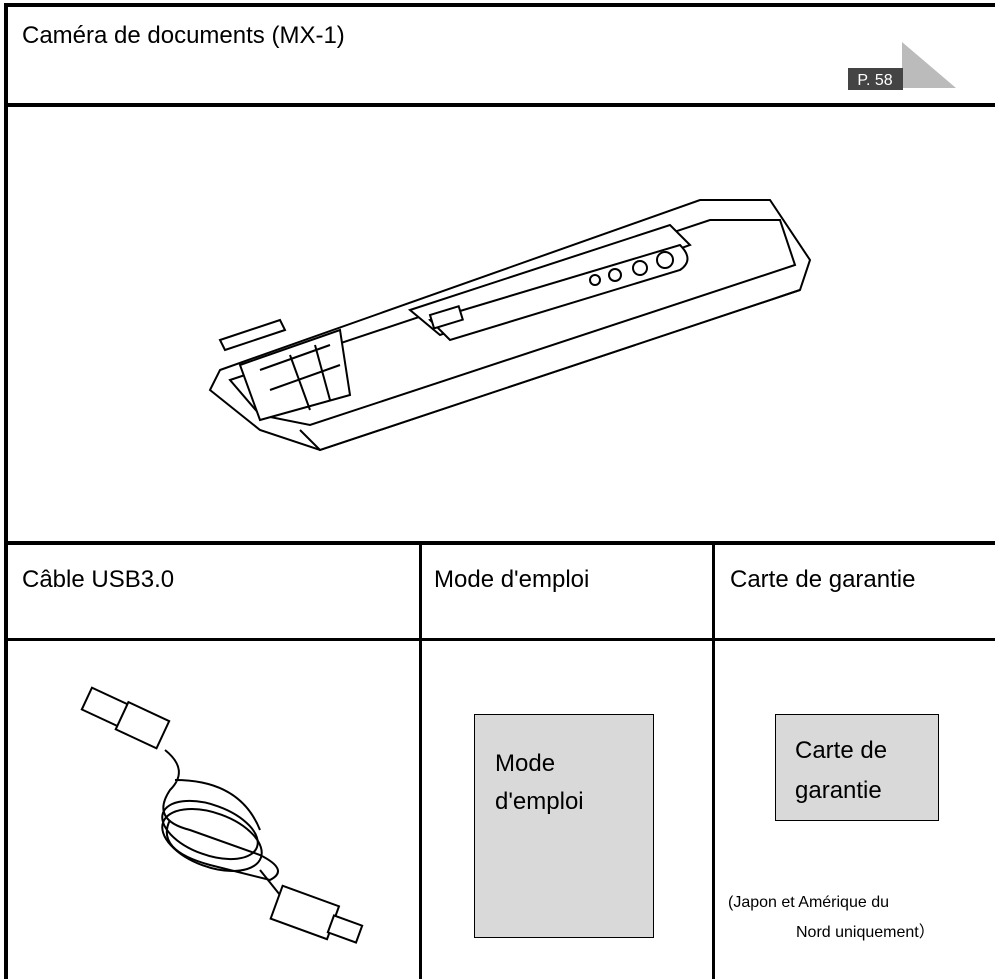 The image size is (995, 979). Describe the element at coordinates (841, 750) in the screenshot. I see `box-text: Carte de` at that location.